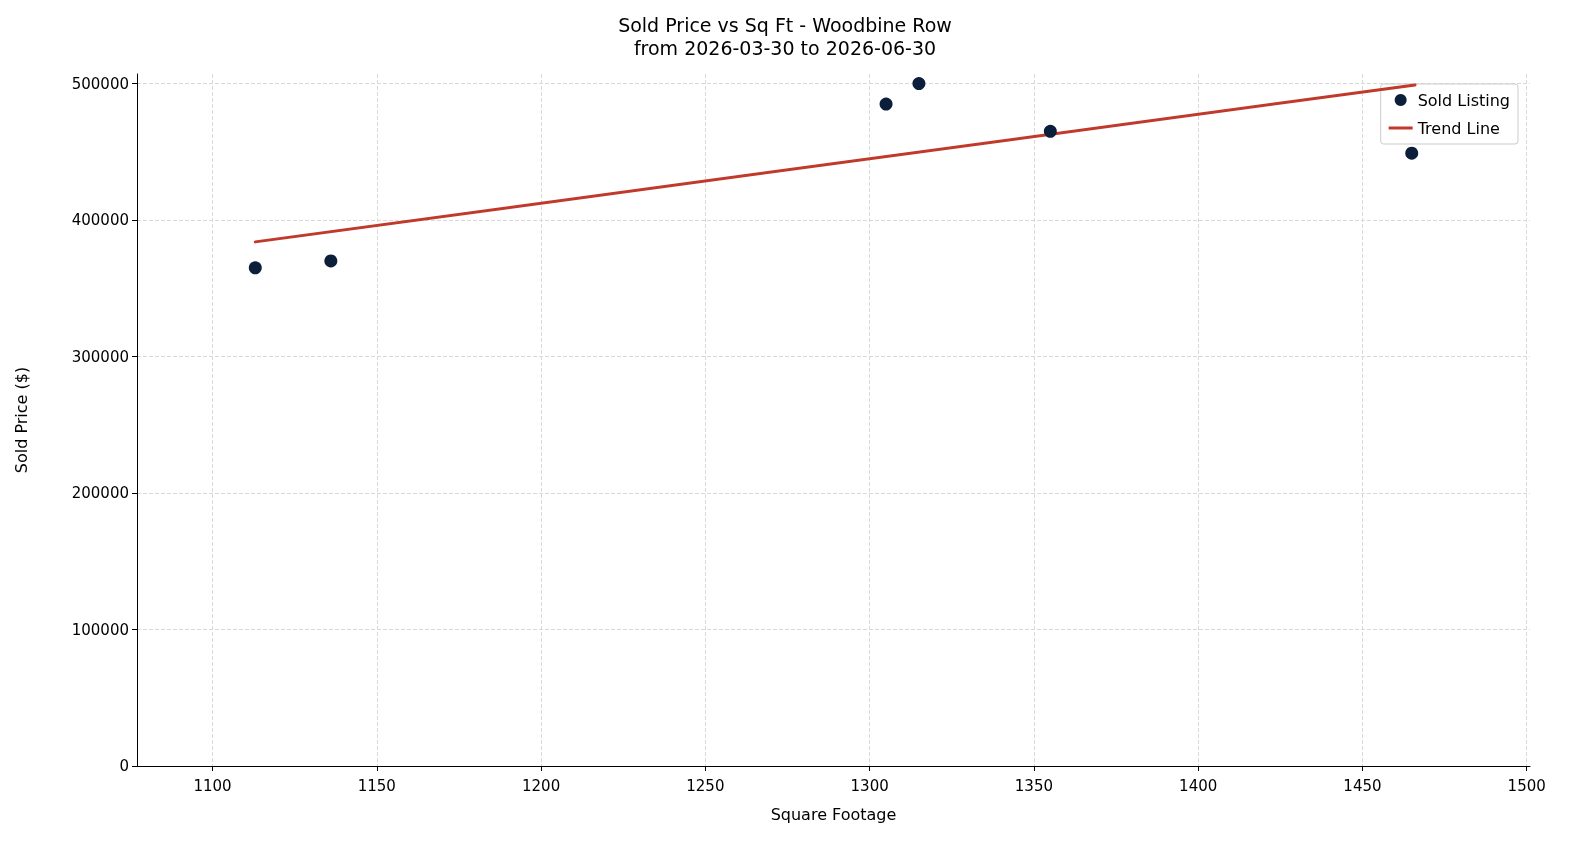  Describe the element at coordinates (785, 47) in the screenshot. I see `chart-subtitle: from 2026-03-30 to 2026-06-30` at that location.